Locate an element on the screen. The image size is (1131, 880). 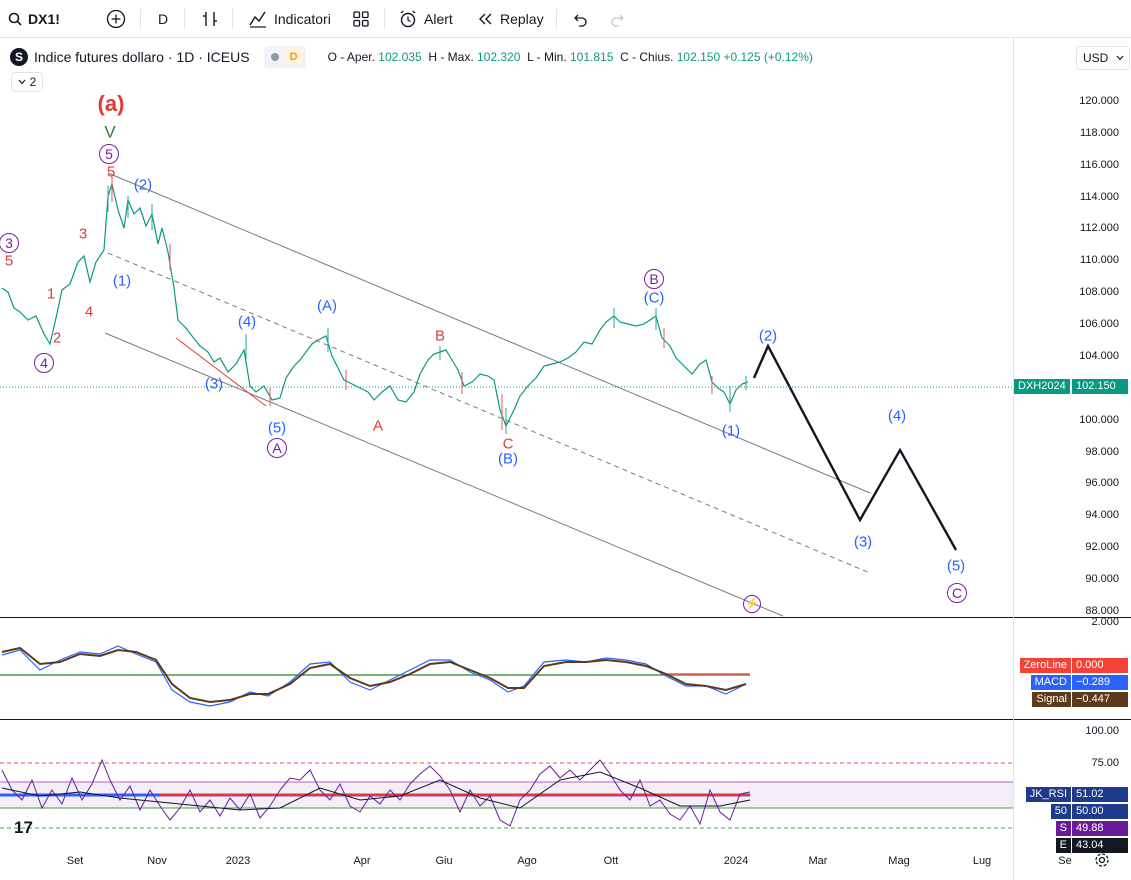
wave-label-red-a: A is located at coordinates (378, 426).